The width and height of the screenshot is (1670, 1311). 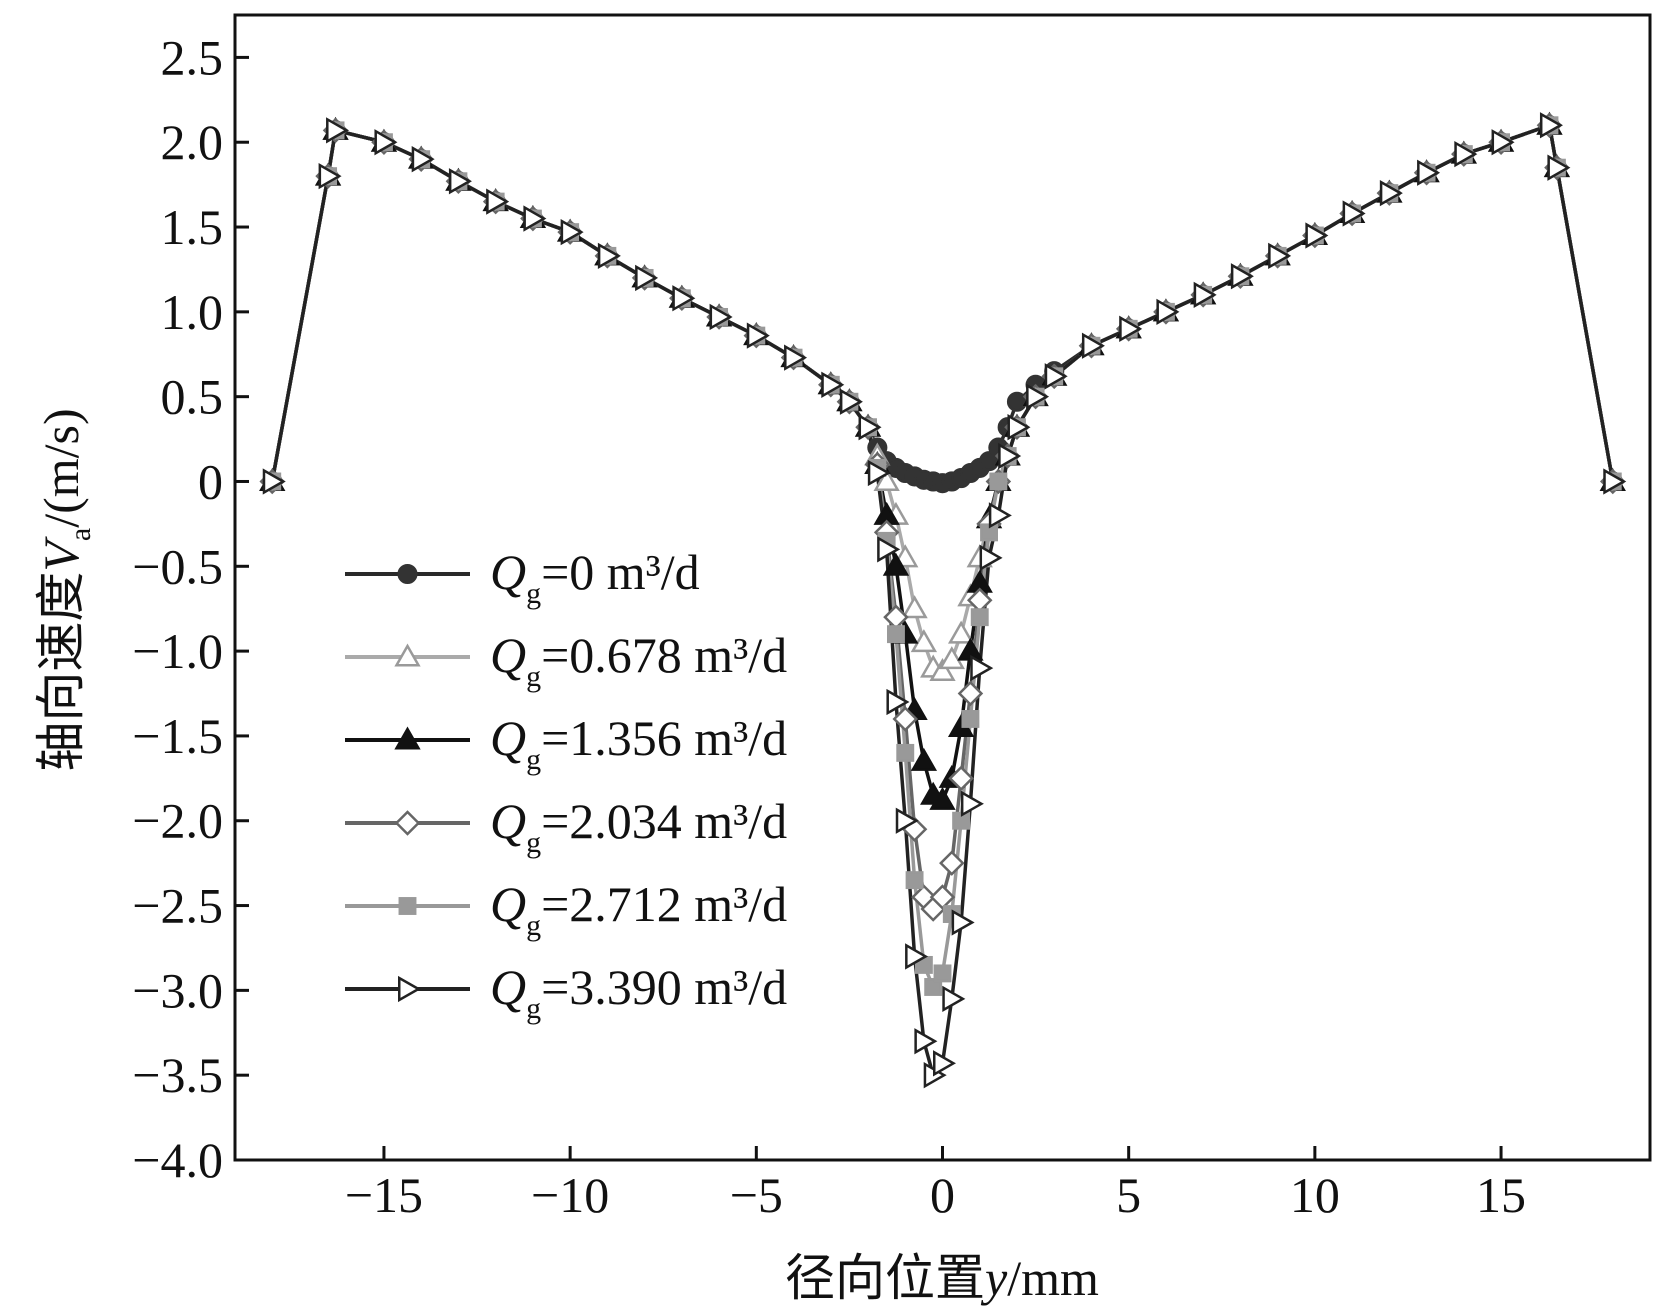 I want to click on y-tick-label: 0, so click(x=210, y=481).